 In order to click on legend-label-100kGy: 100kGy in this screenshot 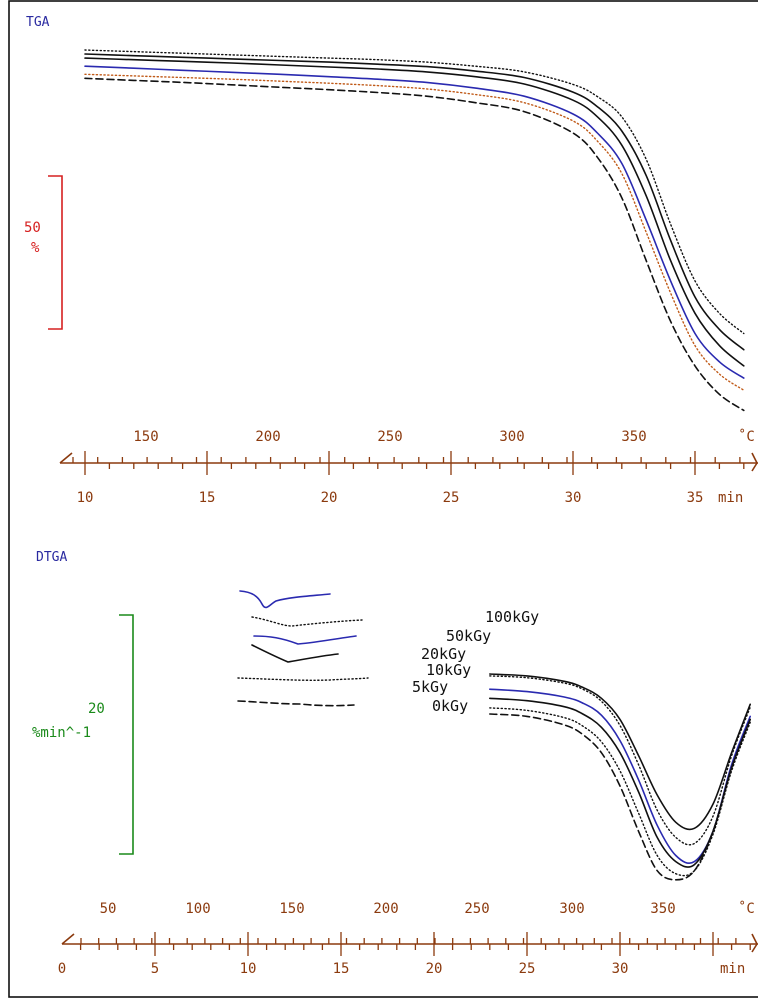, I will do `click(512, 617)`.